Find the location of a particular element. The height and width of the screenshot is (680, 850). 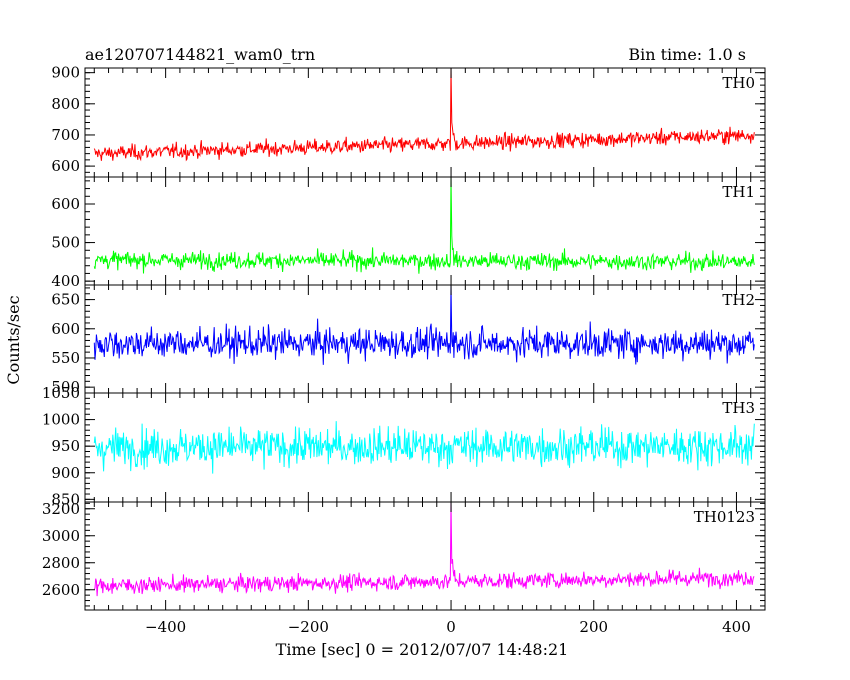

y-tick-label: 2800 is located at coordinates (61, 563).